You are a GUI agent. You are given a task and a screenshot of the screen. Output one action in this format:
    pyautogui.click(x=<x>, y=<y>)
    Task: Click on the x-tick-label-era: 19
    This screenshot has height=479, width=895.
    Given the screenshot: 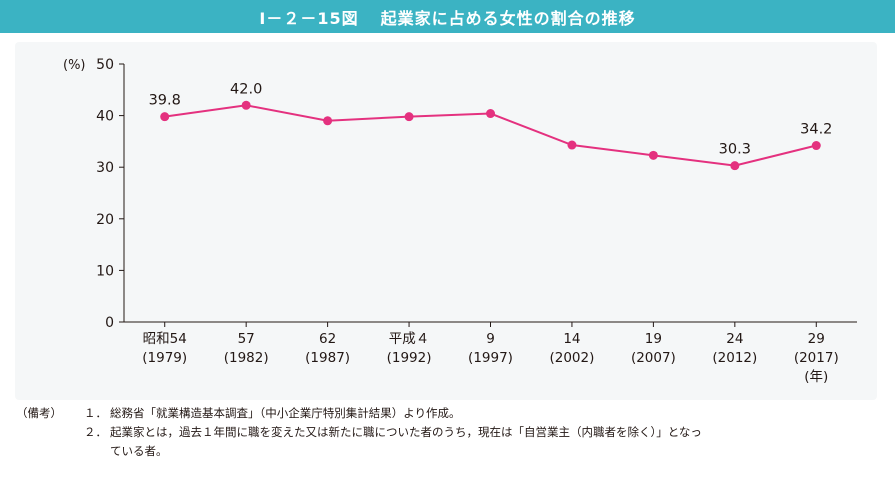 What is the action you would take?
    pyautogui.click(x=653, y=339)
    